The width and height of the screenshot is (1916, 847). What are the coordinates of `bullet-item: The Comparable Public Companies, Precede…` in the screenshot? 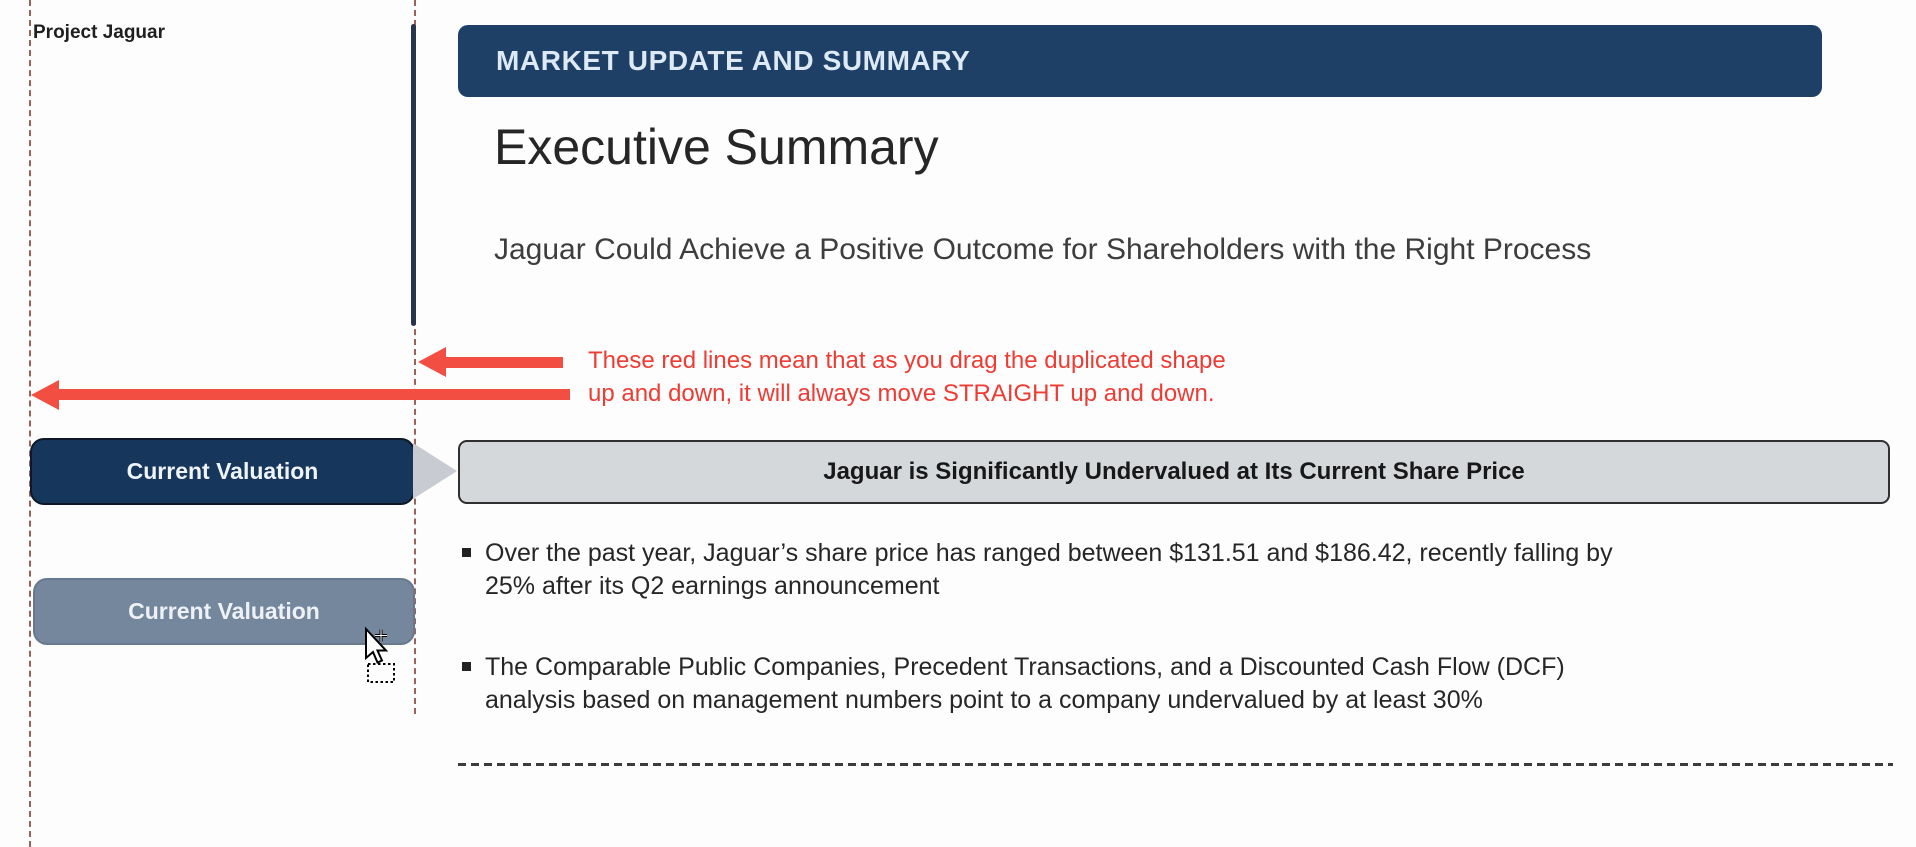 It's located at (1182, 684).